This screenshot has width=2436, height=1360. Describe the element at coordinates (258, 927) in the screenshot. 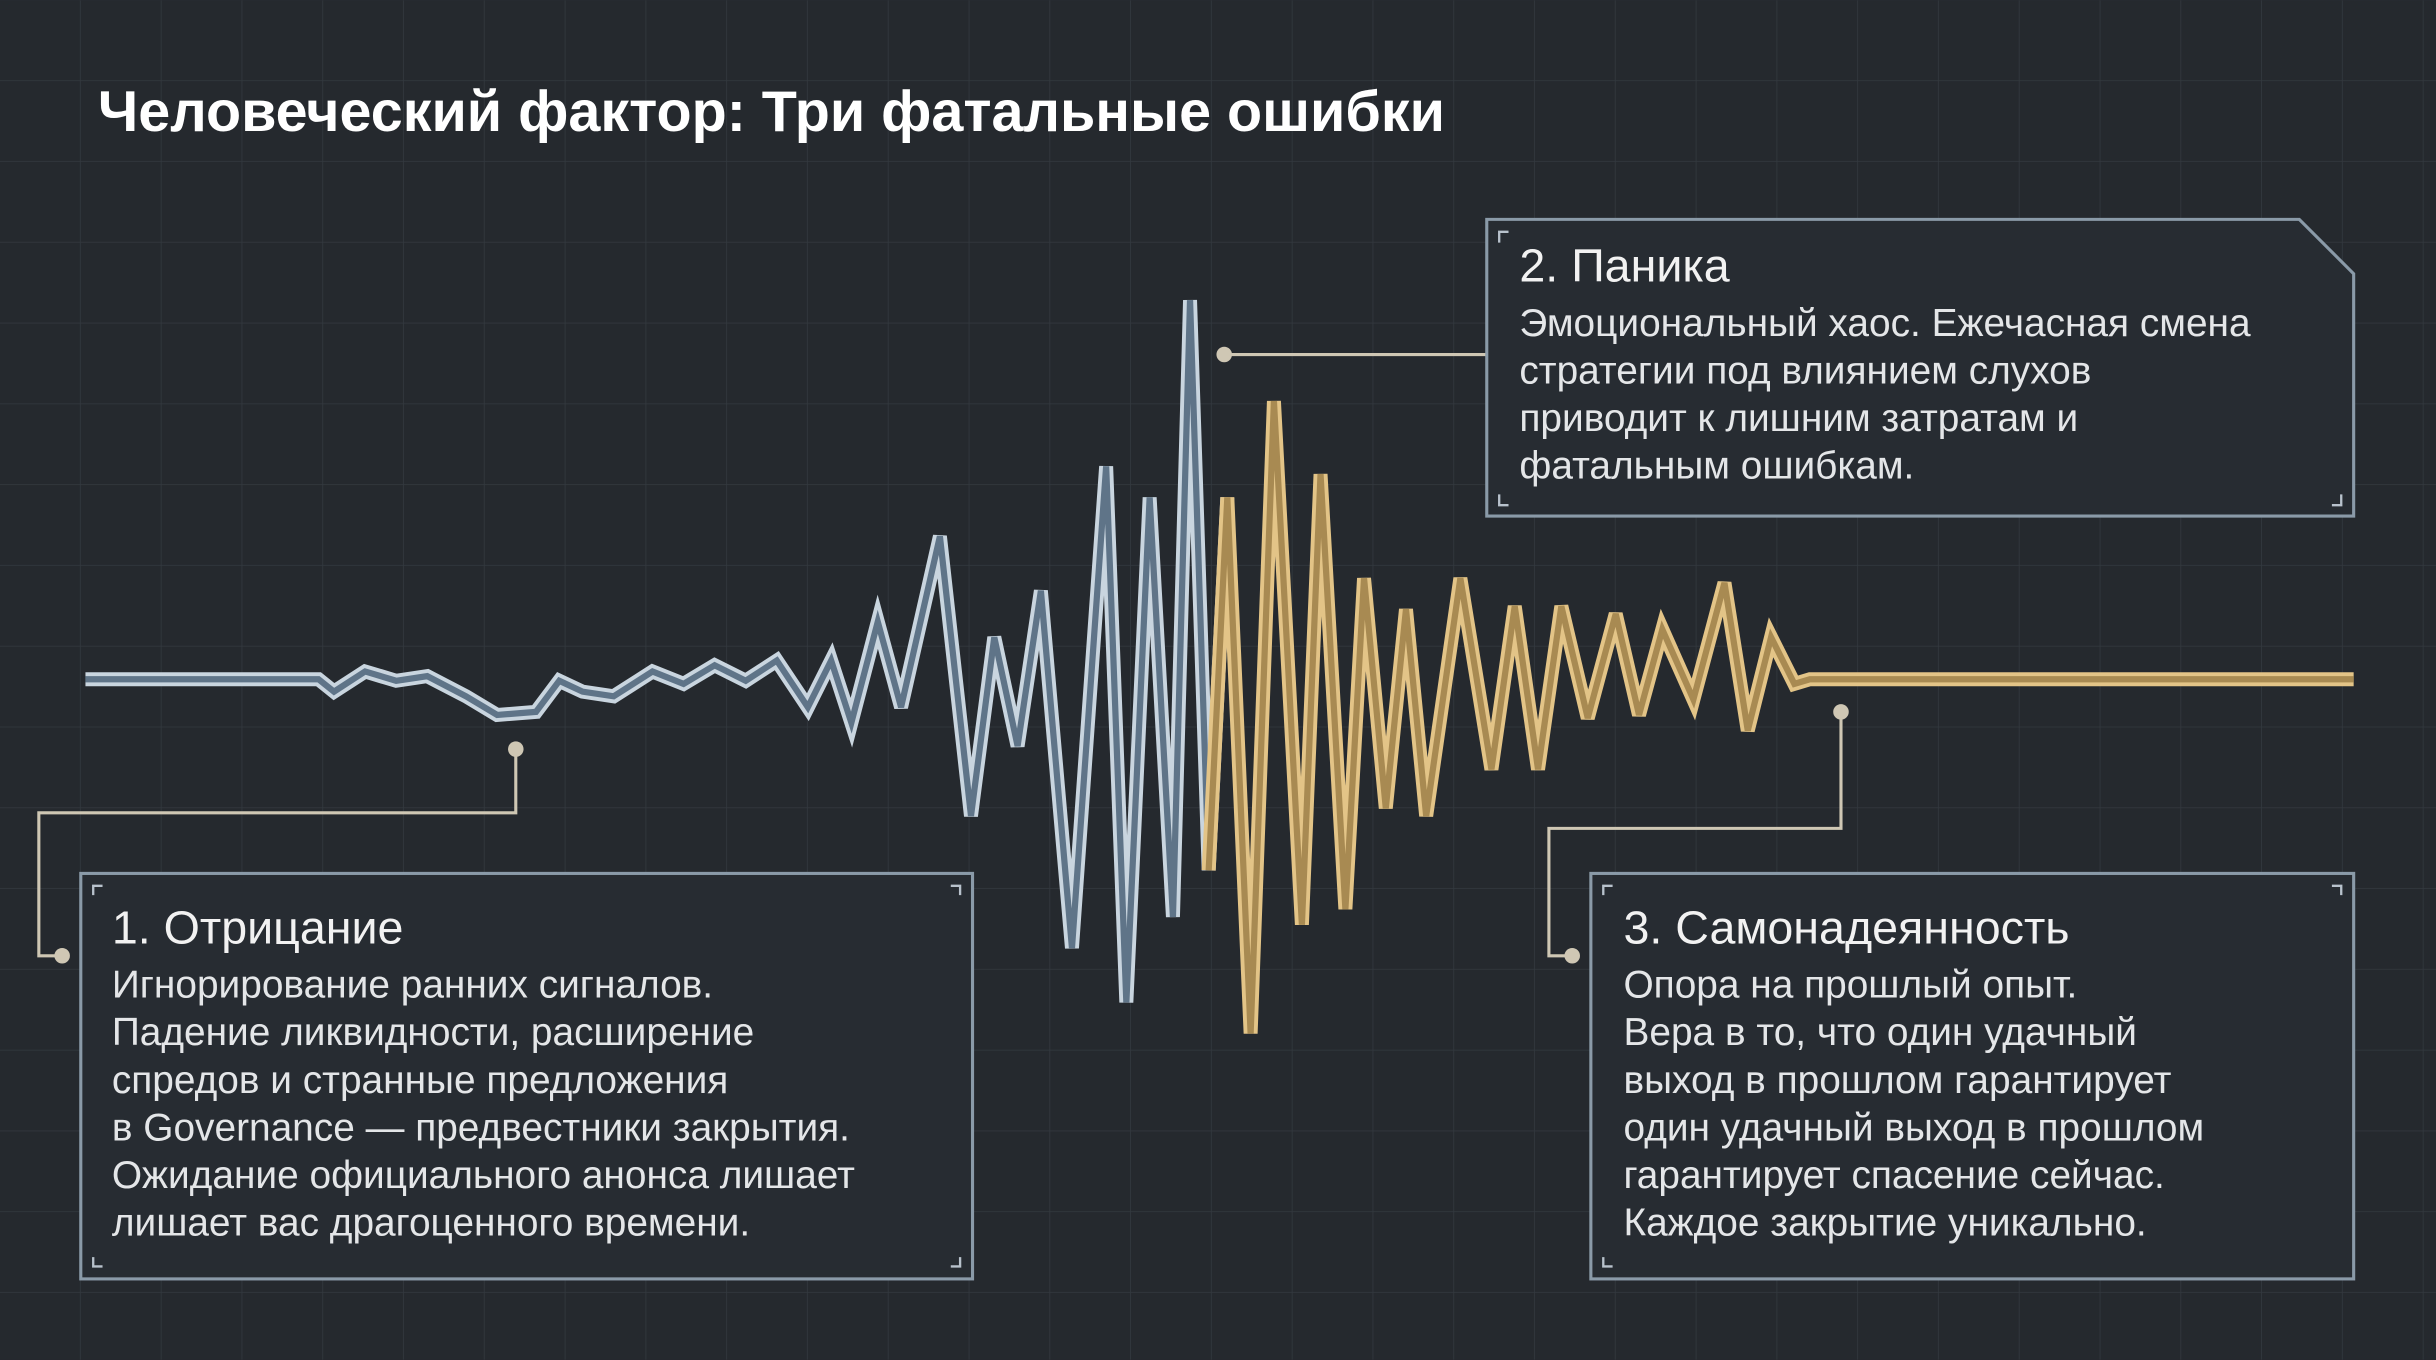

I see `panel-title: 1. Отрицание` at that location.